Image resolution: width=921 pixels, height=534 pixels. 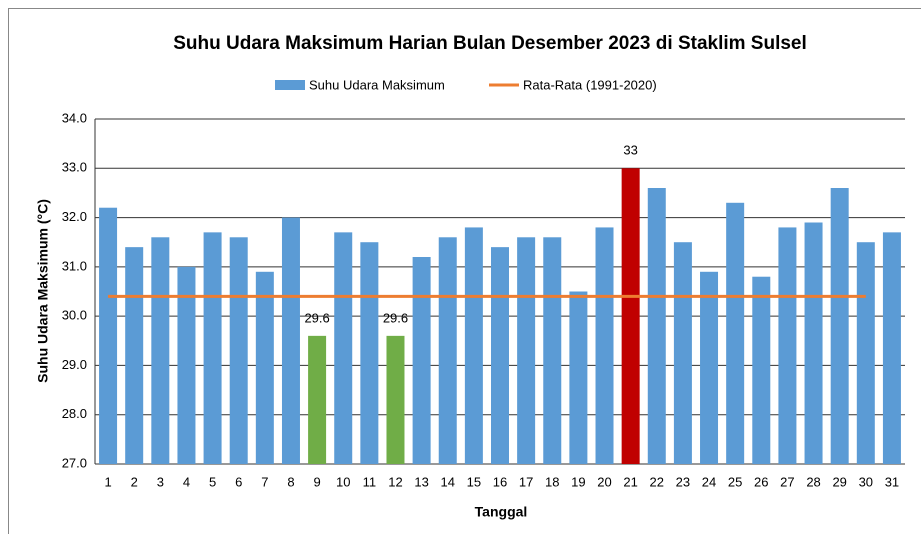 What do you see at coordinates (74, 265) in the screenshot?
I see `y-tick-label: 31.0` at bounding box center [74, 265].